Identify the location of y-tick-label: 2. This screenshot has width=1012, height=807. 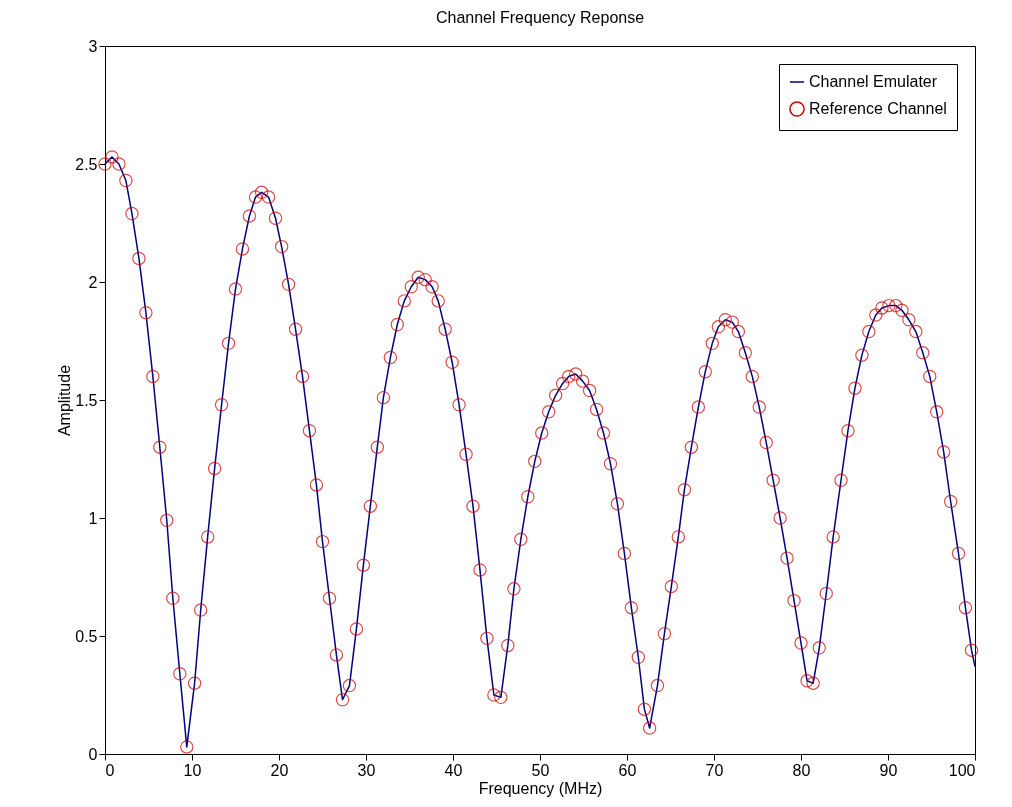
(93, 282).